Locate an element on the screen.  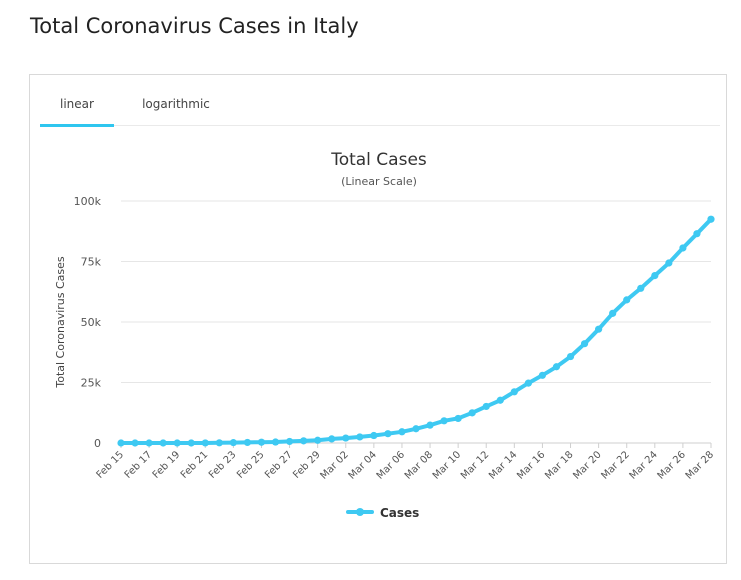
x-tick-label: Feb 27 is located at coordinates (279, 465).